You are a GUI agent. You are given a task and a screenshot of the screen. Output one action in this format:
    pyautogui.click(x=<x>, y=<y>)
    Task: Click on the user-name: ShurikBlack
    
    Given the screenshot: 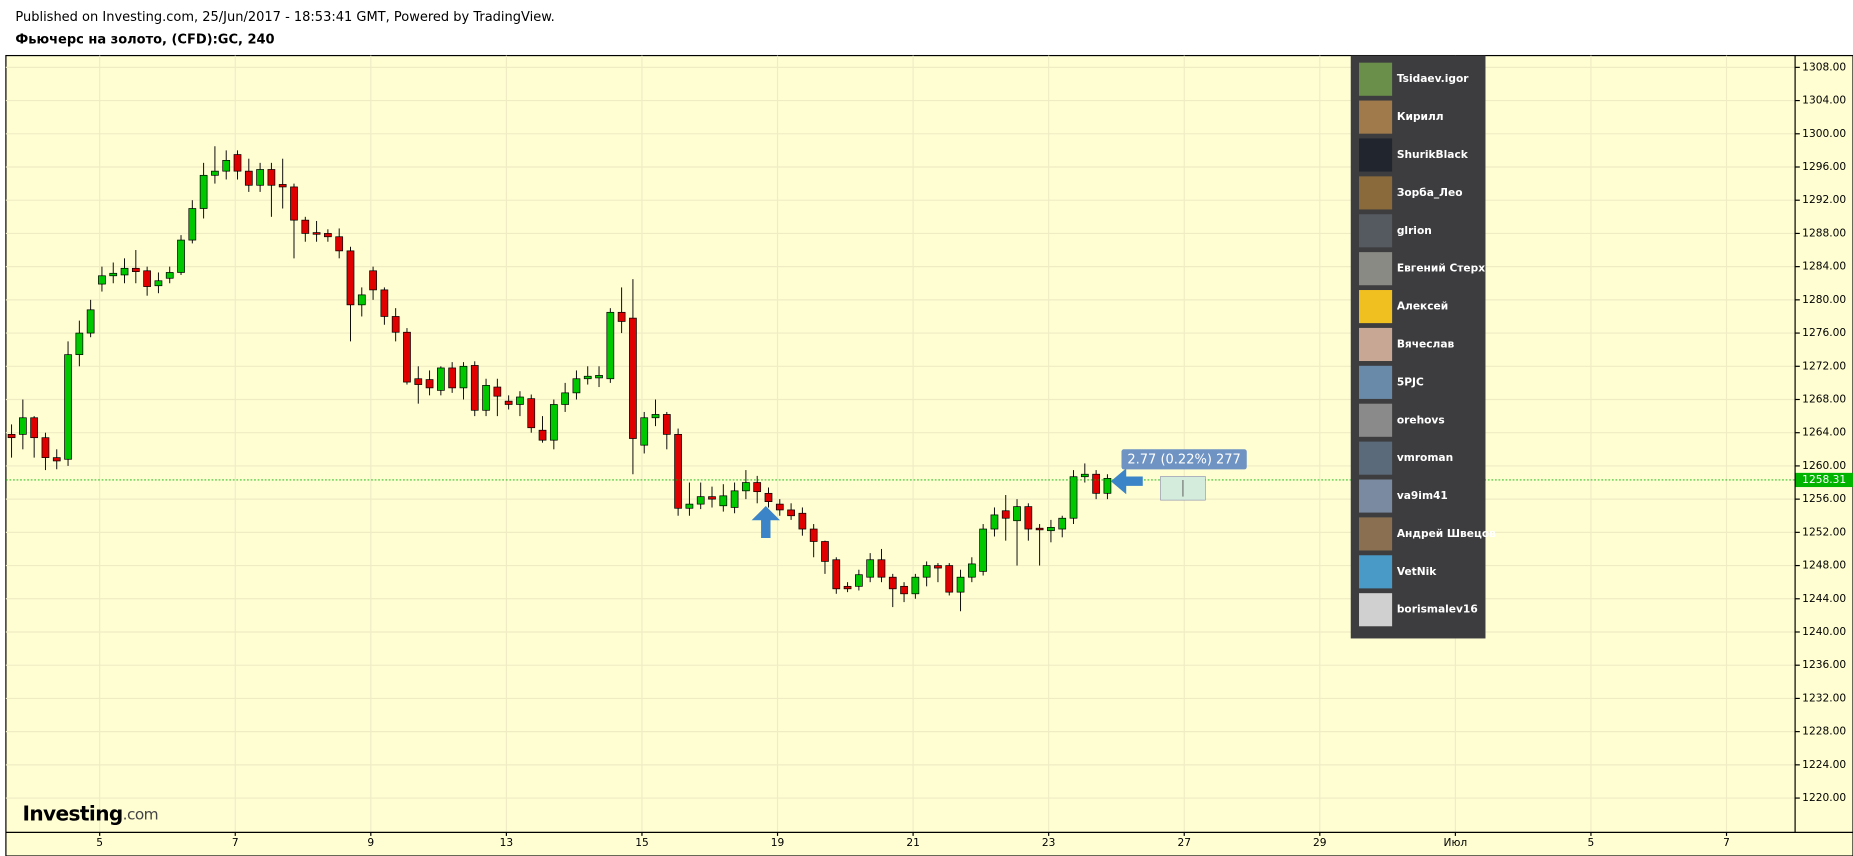 What is the action you would take?
    pyautogui.click(x=1433, y=154)
    